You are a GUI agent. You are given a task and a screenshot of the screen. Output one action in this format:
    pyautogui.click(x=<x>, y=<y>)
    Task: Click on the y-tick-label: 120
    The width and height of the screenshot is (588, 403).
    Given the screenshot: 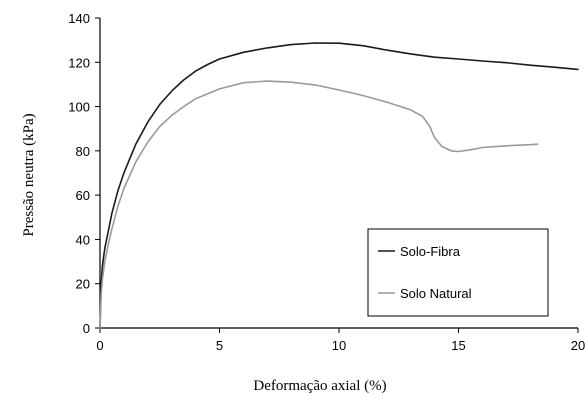 What is the action you would take?
    pyautogui.click(x=79, y=62)
    